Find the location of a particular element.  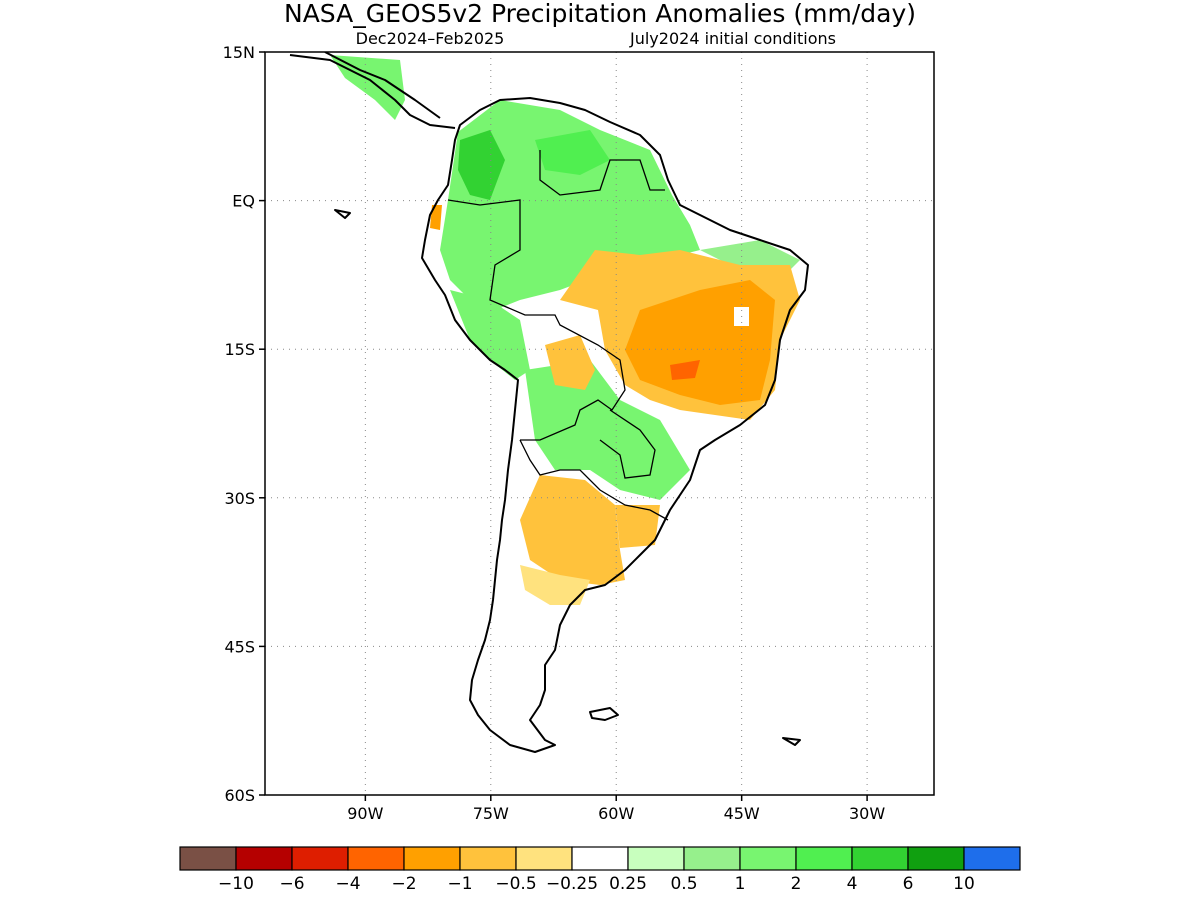

bolivia-dry-region is located at coordinates (570, 362).